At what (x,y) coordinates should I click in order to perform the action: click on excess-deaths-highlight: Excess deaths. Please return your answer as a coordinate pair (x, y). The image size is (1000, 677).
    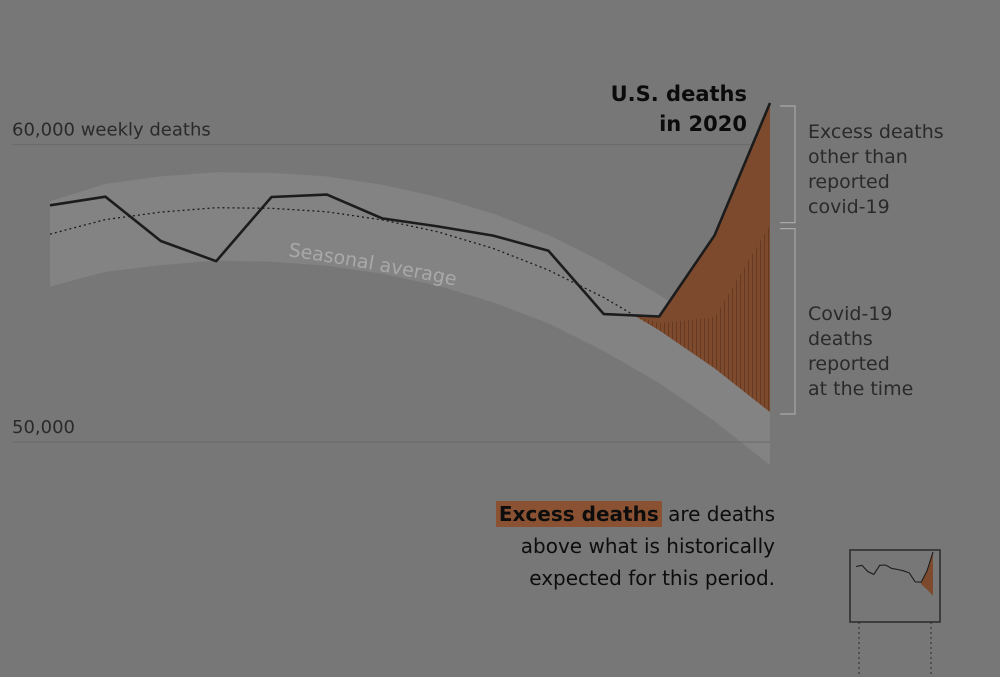
    Looking at the image, I should click on (578, 514).